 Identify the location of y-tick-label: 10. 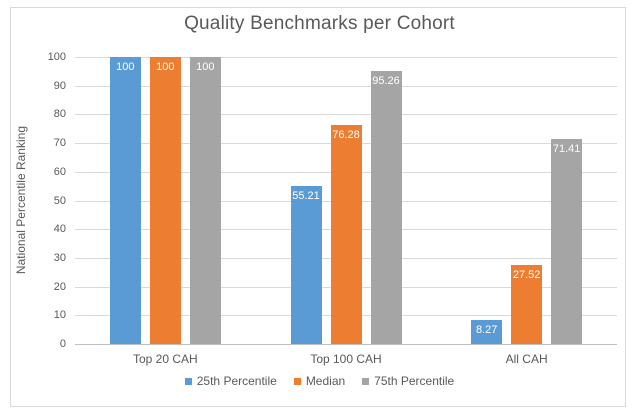
(59, 315).